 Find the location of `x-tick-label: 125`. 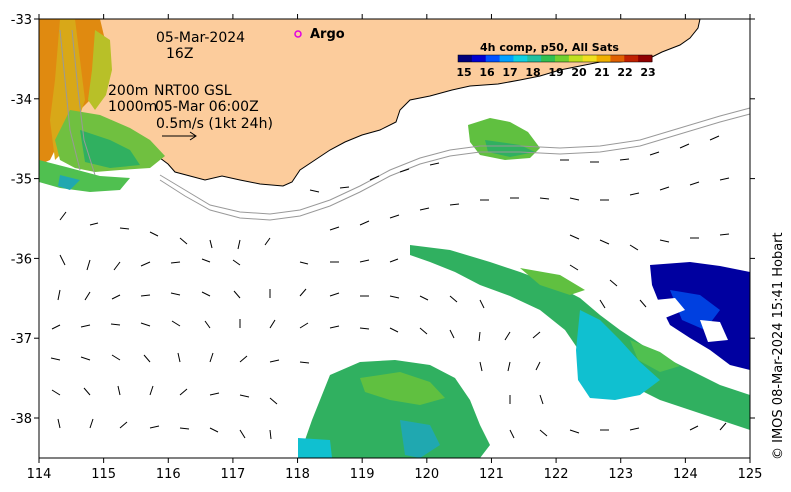

x-tick-label: 125 is located at coordinates (750, 474).